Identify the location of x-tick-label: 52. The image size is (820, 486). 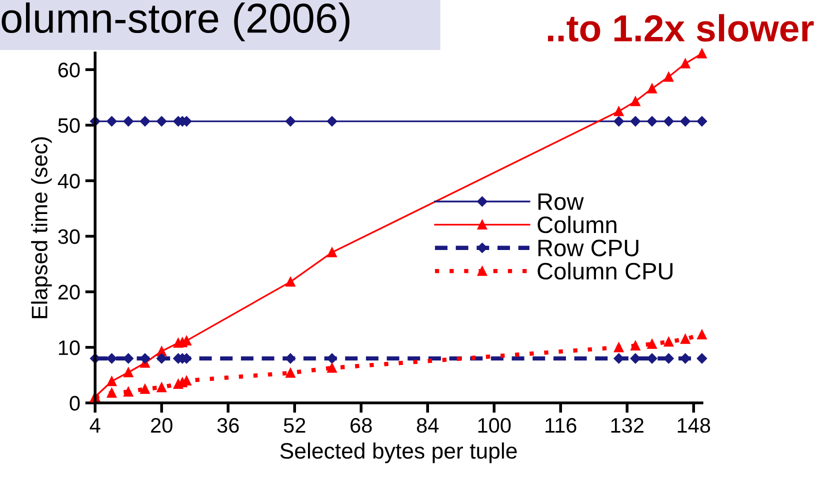
(295, 425).